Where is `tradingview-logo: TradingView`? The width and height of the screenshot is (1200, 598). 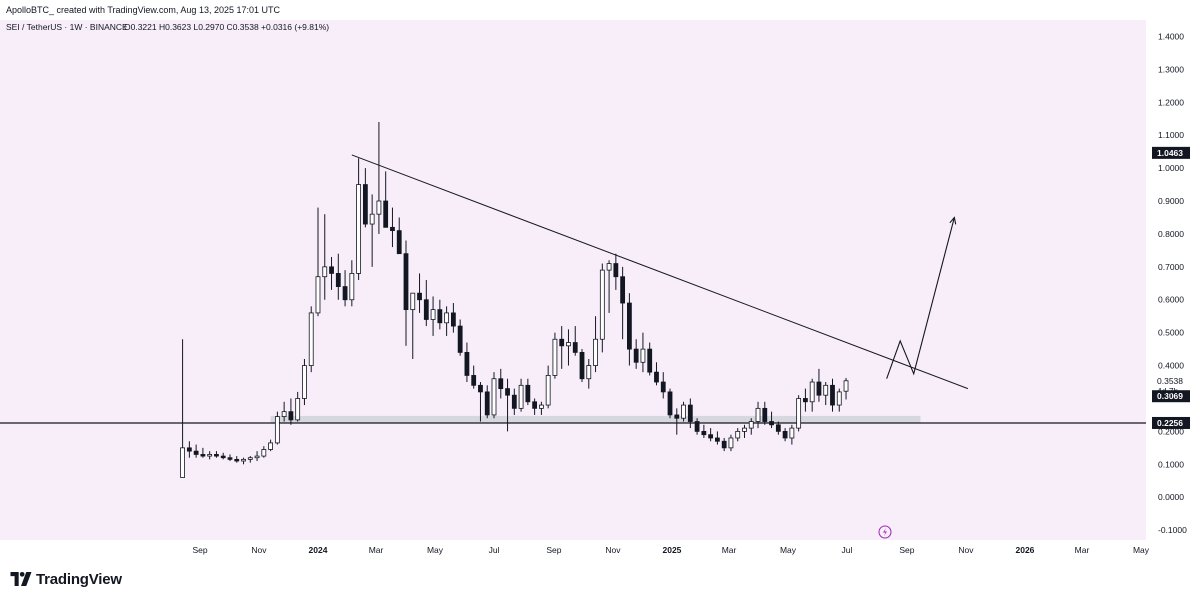 tradingview-logo: TradingView is located at coordinates (66, 579).